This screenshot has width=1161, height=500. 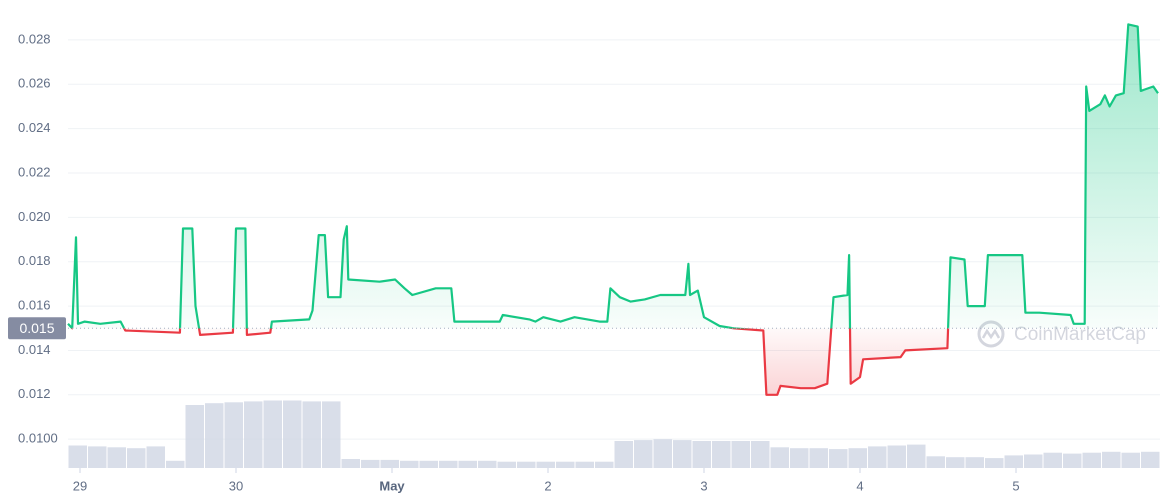 What do you see at coordinates (1080, 334) in the screenshot?
I see `watermark-text: CoinMarketCap` at bounding box center [1080, 334].